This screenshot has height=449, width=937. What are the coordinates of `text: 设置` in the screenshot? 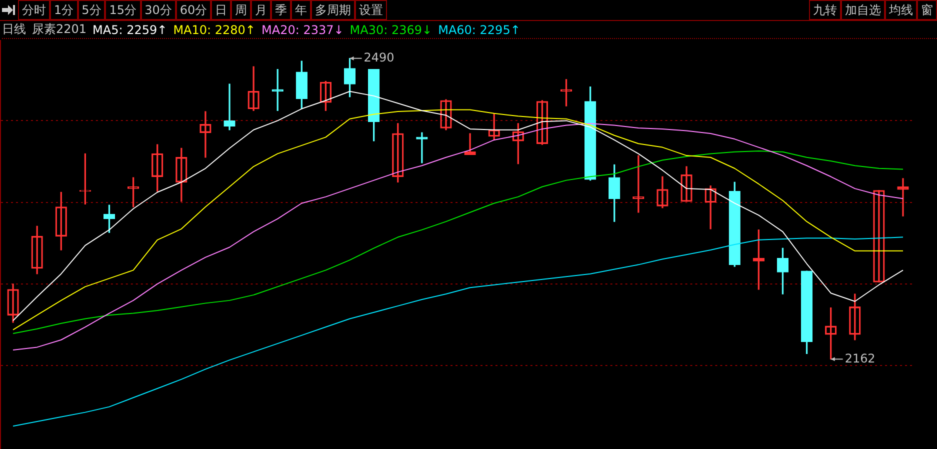 It's located at (371, 10).